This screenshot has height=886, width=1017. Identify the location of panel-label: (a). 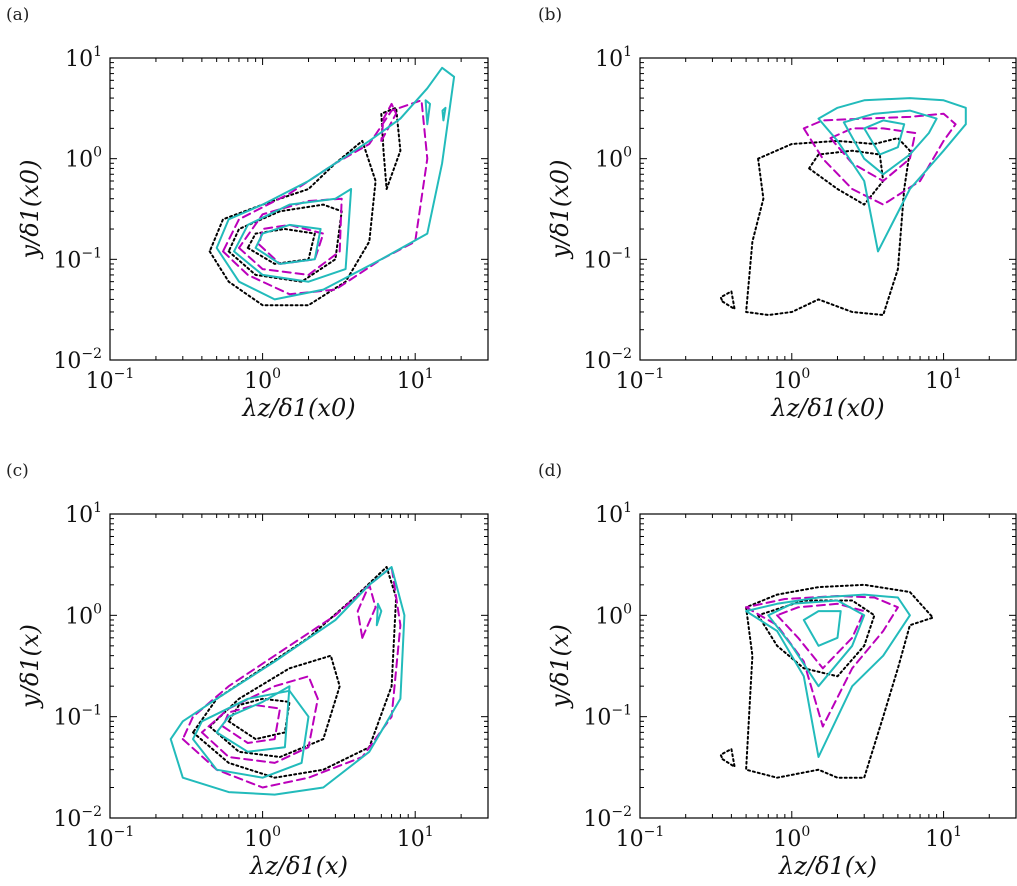
(17, 15).